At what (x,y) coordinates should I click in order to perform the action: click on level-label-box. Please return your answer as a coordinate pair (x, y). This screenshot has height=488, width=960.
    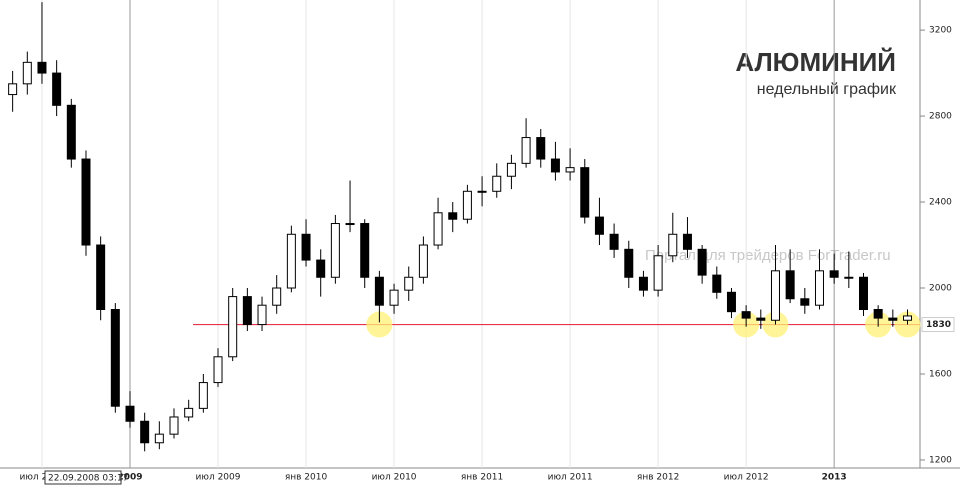
    Looking at the image, I should click on (938, 325).